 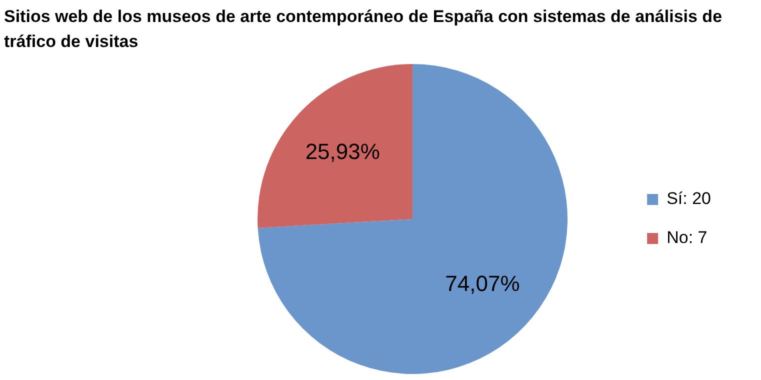 I want to click on chart-title: Sitios web de los museos de arte contemporáneo de España con sistemas de análisis de tráfico de visitas, so click(x=364, y=29).